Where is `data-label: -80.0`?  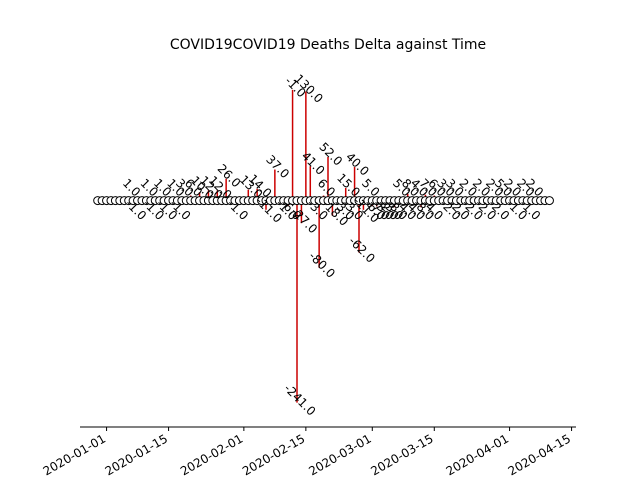
data-label: -80.0 is located at coordinates (322, 265).